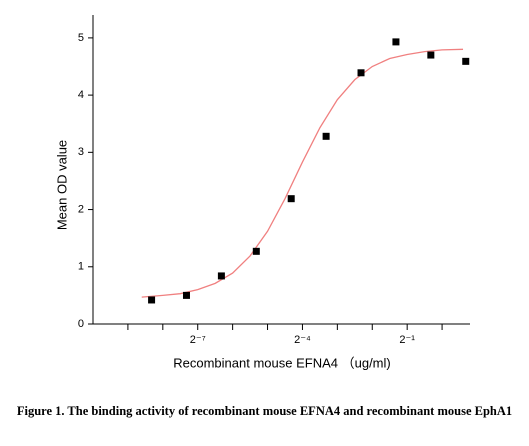  Describe the element at coordinates (81, 324) in the screenshot. I see `y-tick-label: 0` at that location.